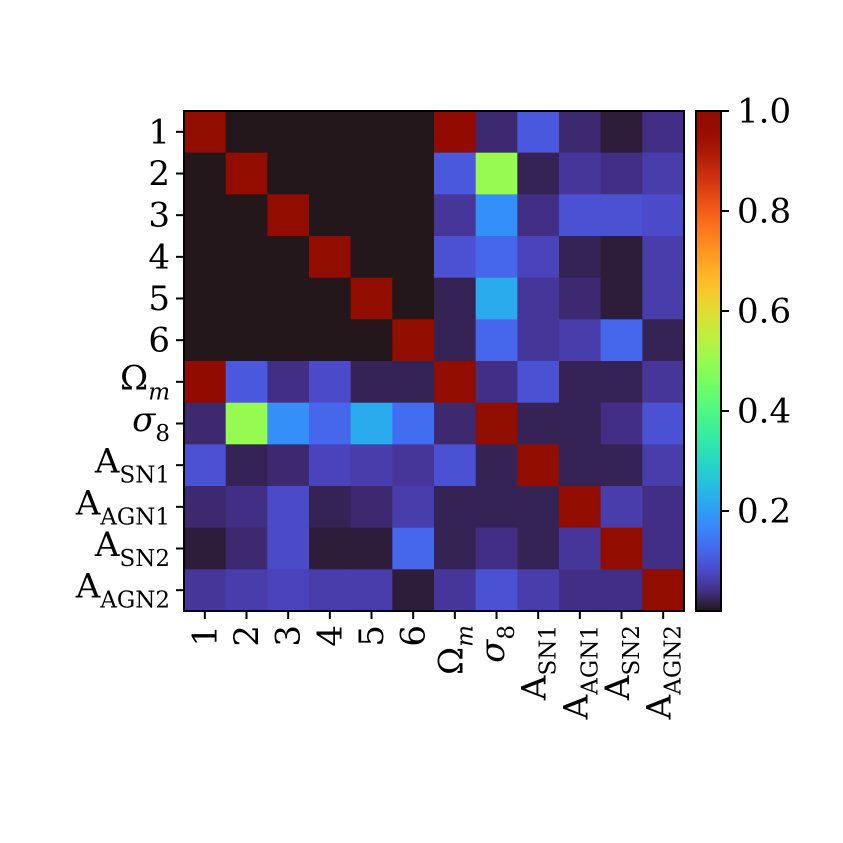 This screenshot has width=843, height=843. What do you see at coordinates (756, 312) in the screenshot?
I see `colorbar-ticks: 0.2 0.4 0.6 0.8 1.0` at bounding box center [756, 312].